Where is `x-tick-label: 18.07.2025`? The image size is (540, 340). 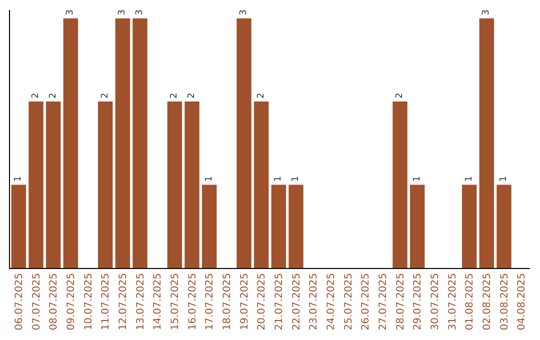
x-tick-label: 18.07.2025 is located at coordinates (227, 301).